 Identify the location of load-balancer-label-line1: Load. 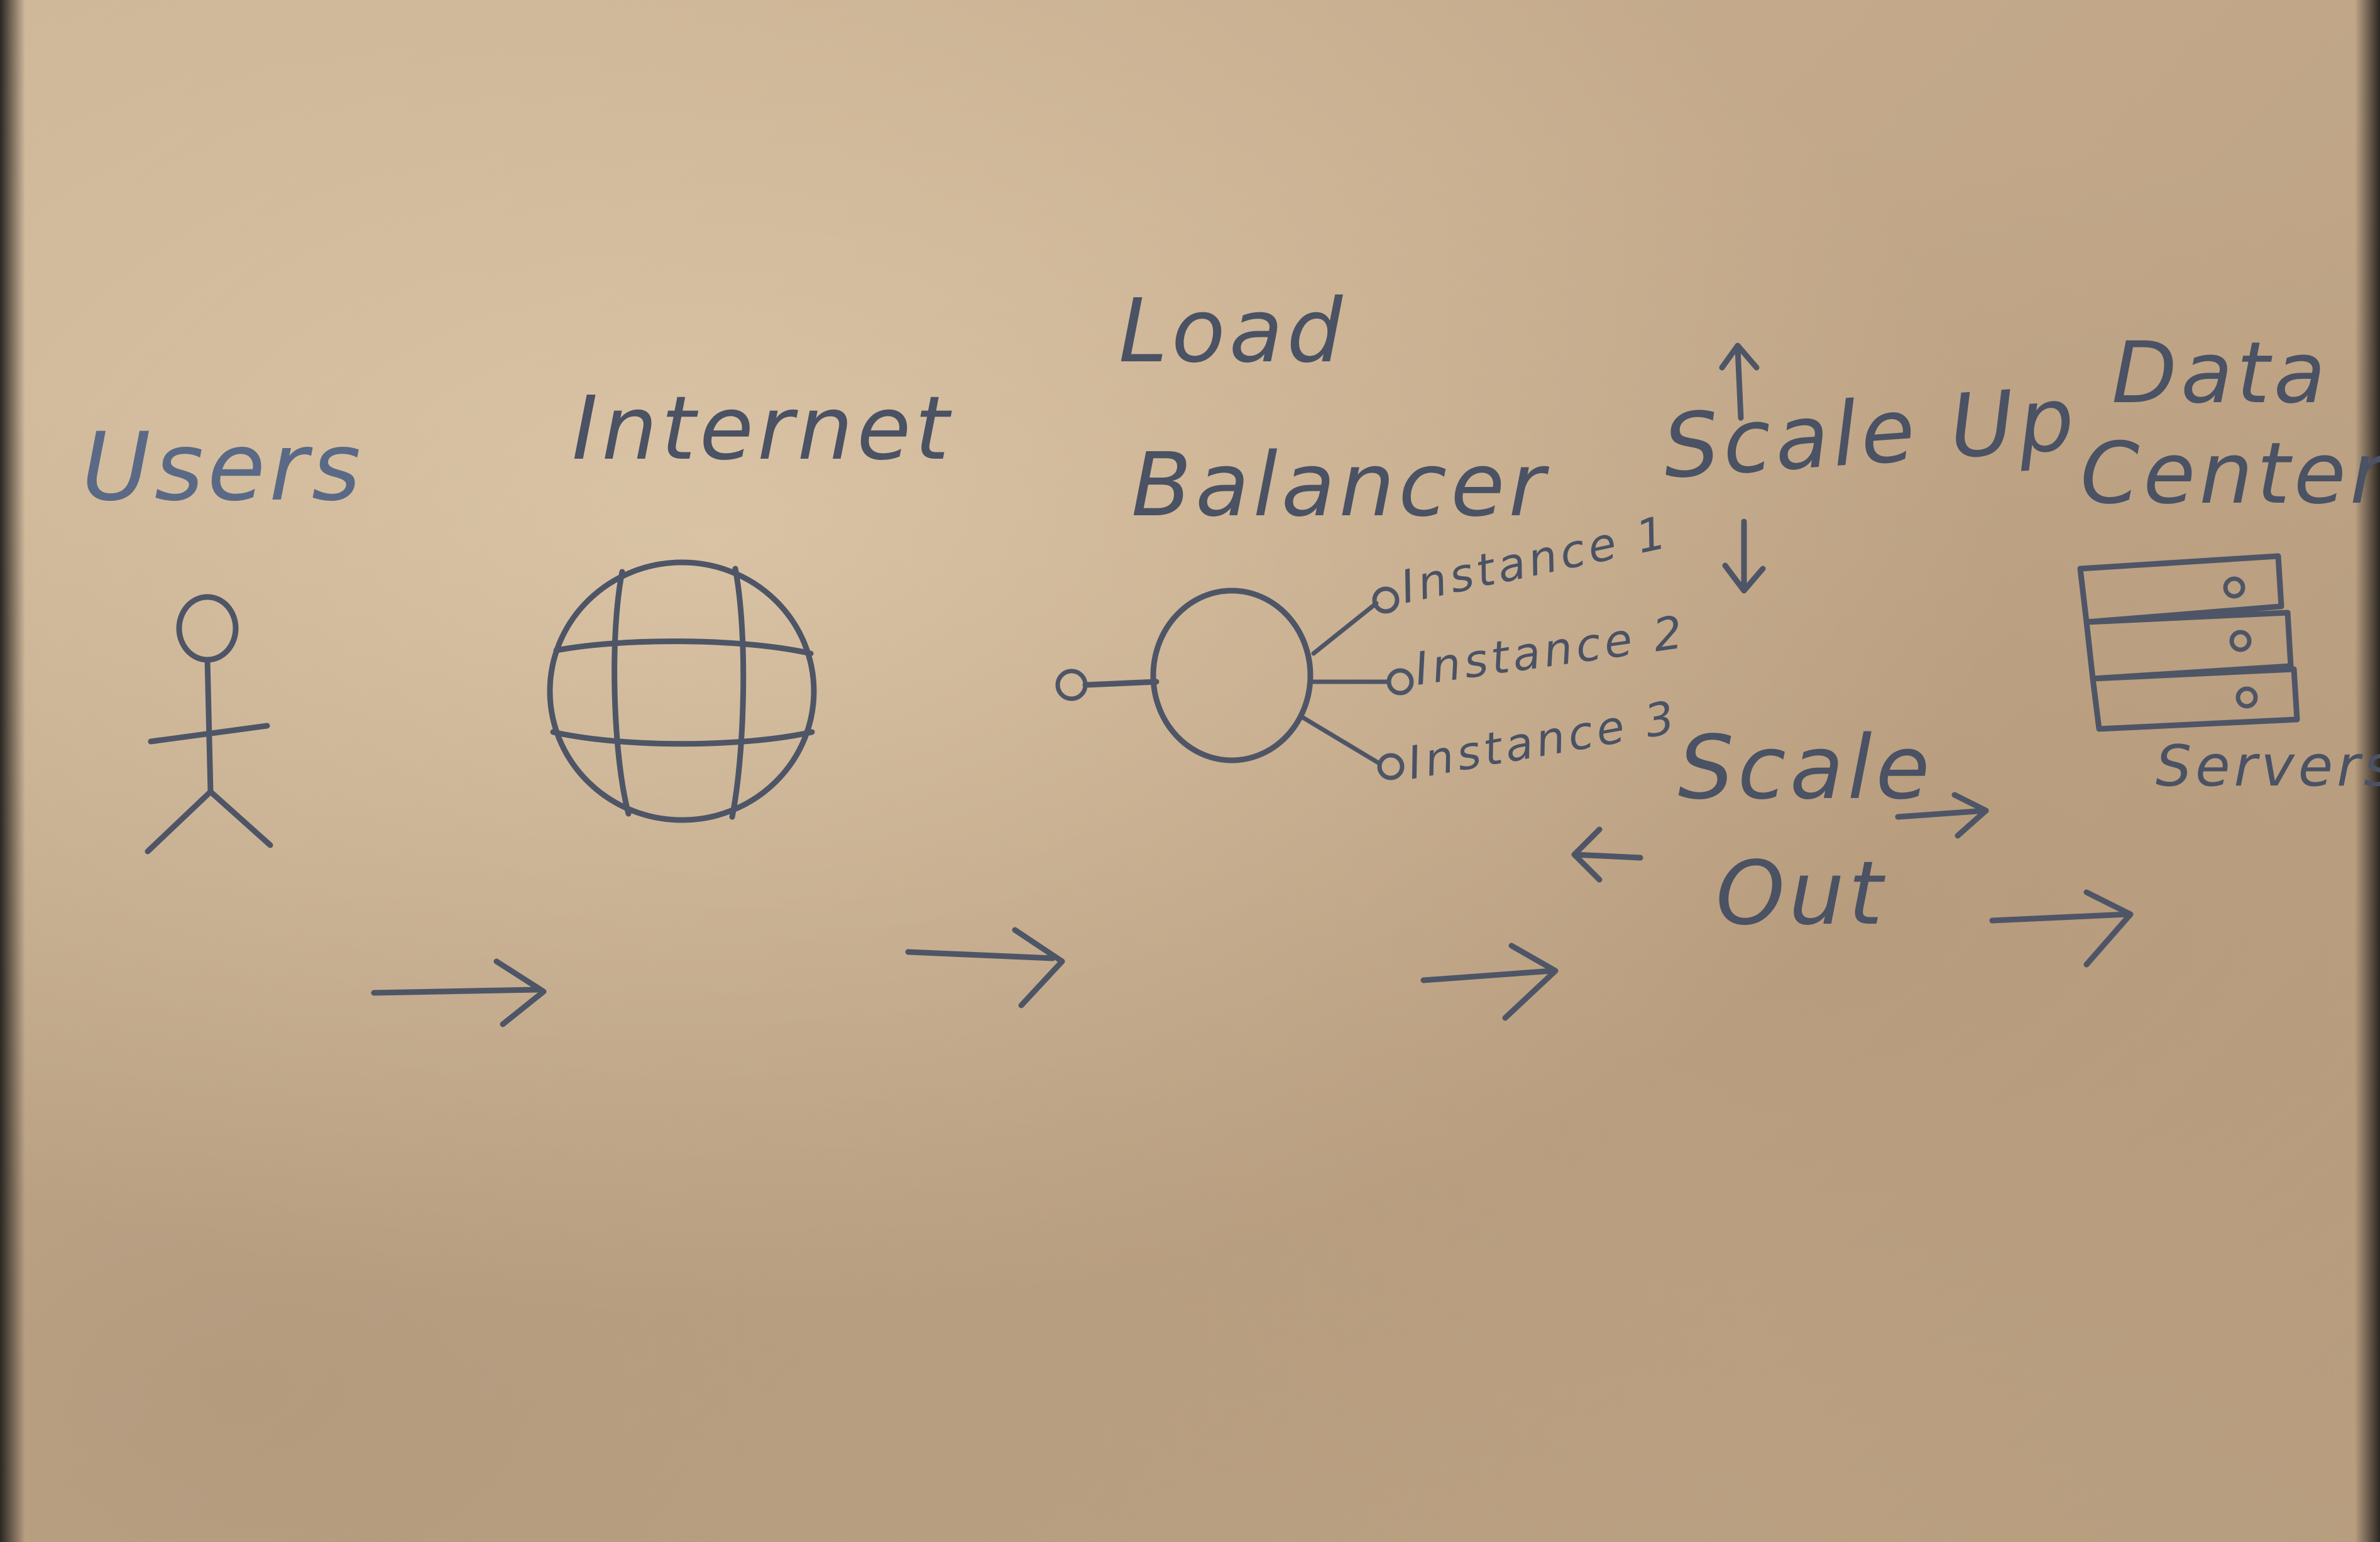
(1232, 331).